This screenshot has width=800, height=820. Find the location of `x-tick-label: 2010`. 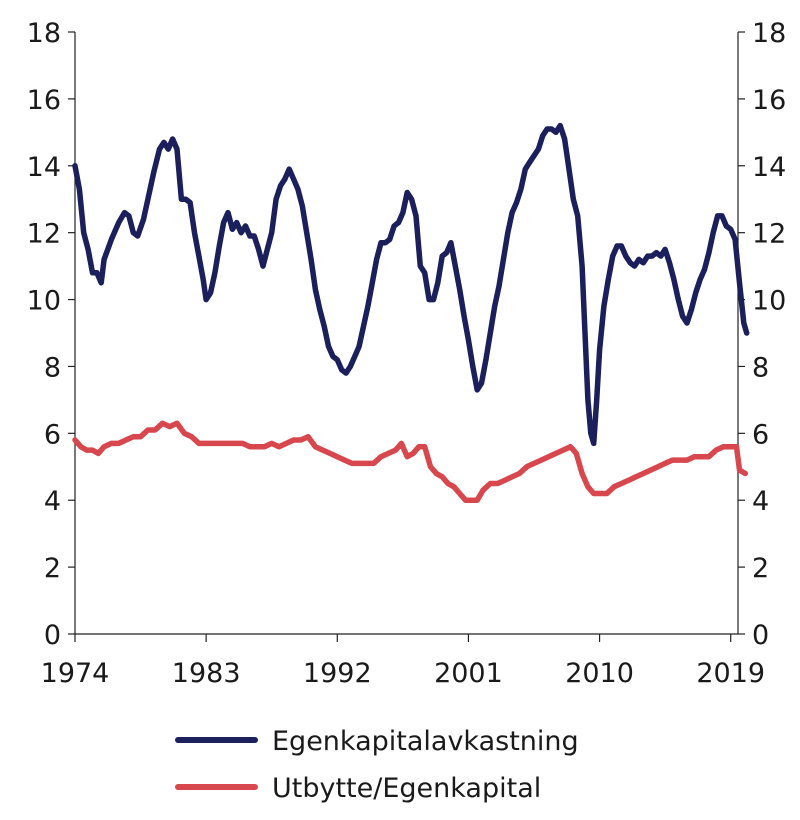

x-tick-label: 2010 is located at coordinates (599, 673).